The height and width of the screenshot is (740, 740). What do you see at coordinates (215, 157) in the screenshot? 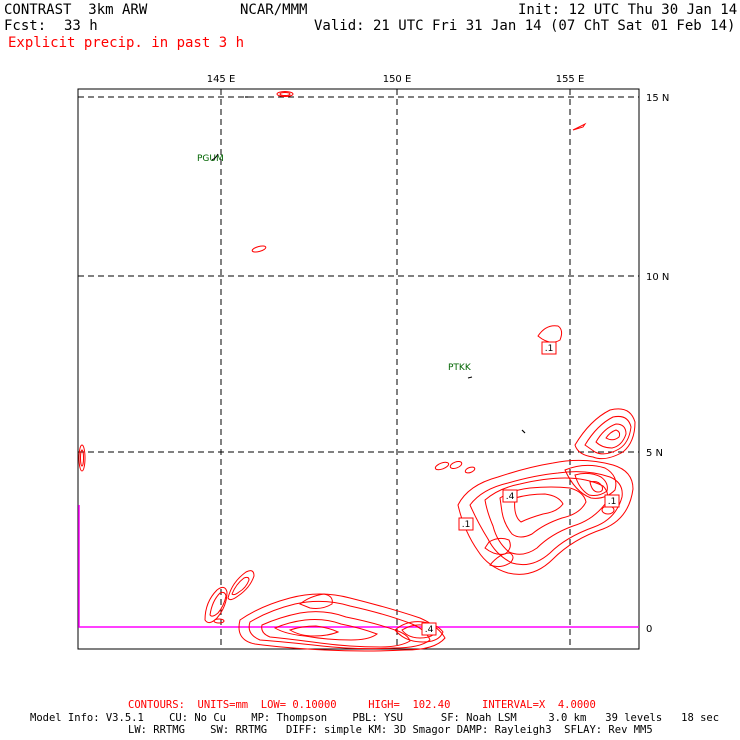
I see `guam-coastline` at bounding box center [215, 157].